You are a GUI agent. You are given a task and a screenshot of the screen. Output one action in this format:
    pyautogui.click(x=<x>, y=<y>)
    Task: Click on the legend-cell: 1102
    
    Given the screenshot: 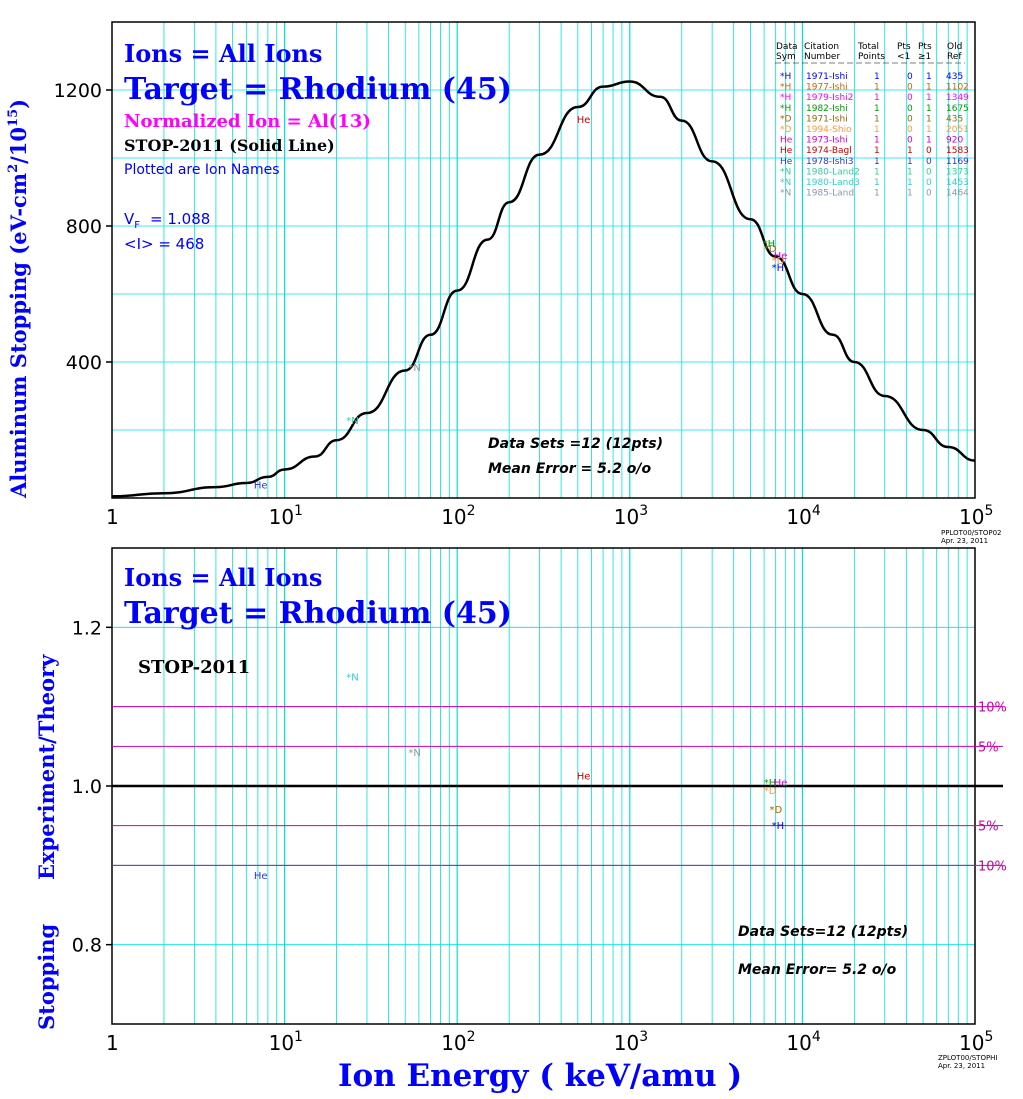 What is the action you would take?
    pyautogui.click(x=957, y=88)
    